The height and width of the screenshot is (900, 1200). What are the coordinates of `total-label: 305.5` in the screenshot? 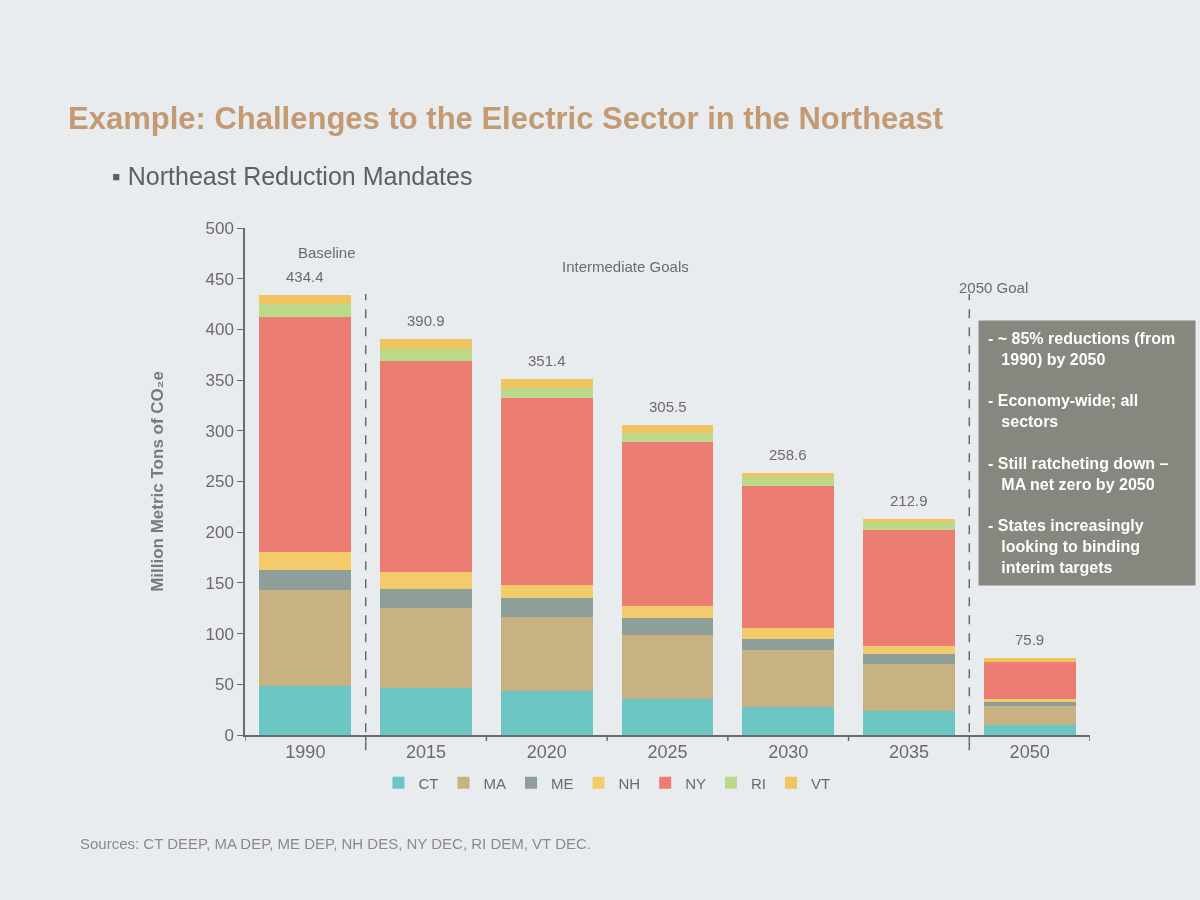 It's located at (668, 406).